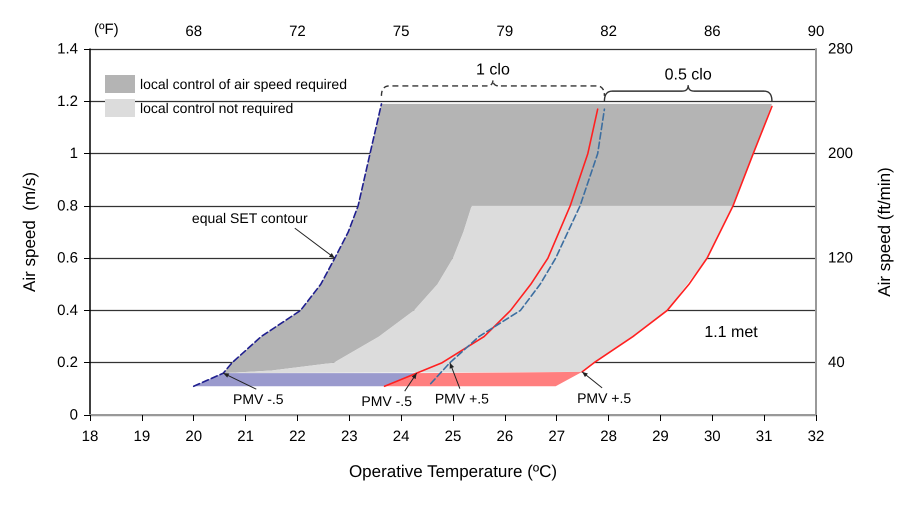  Describe the element at coordinates (401, 31) in the screenshot. I see `x2-tick-label: 75` at that location.